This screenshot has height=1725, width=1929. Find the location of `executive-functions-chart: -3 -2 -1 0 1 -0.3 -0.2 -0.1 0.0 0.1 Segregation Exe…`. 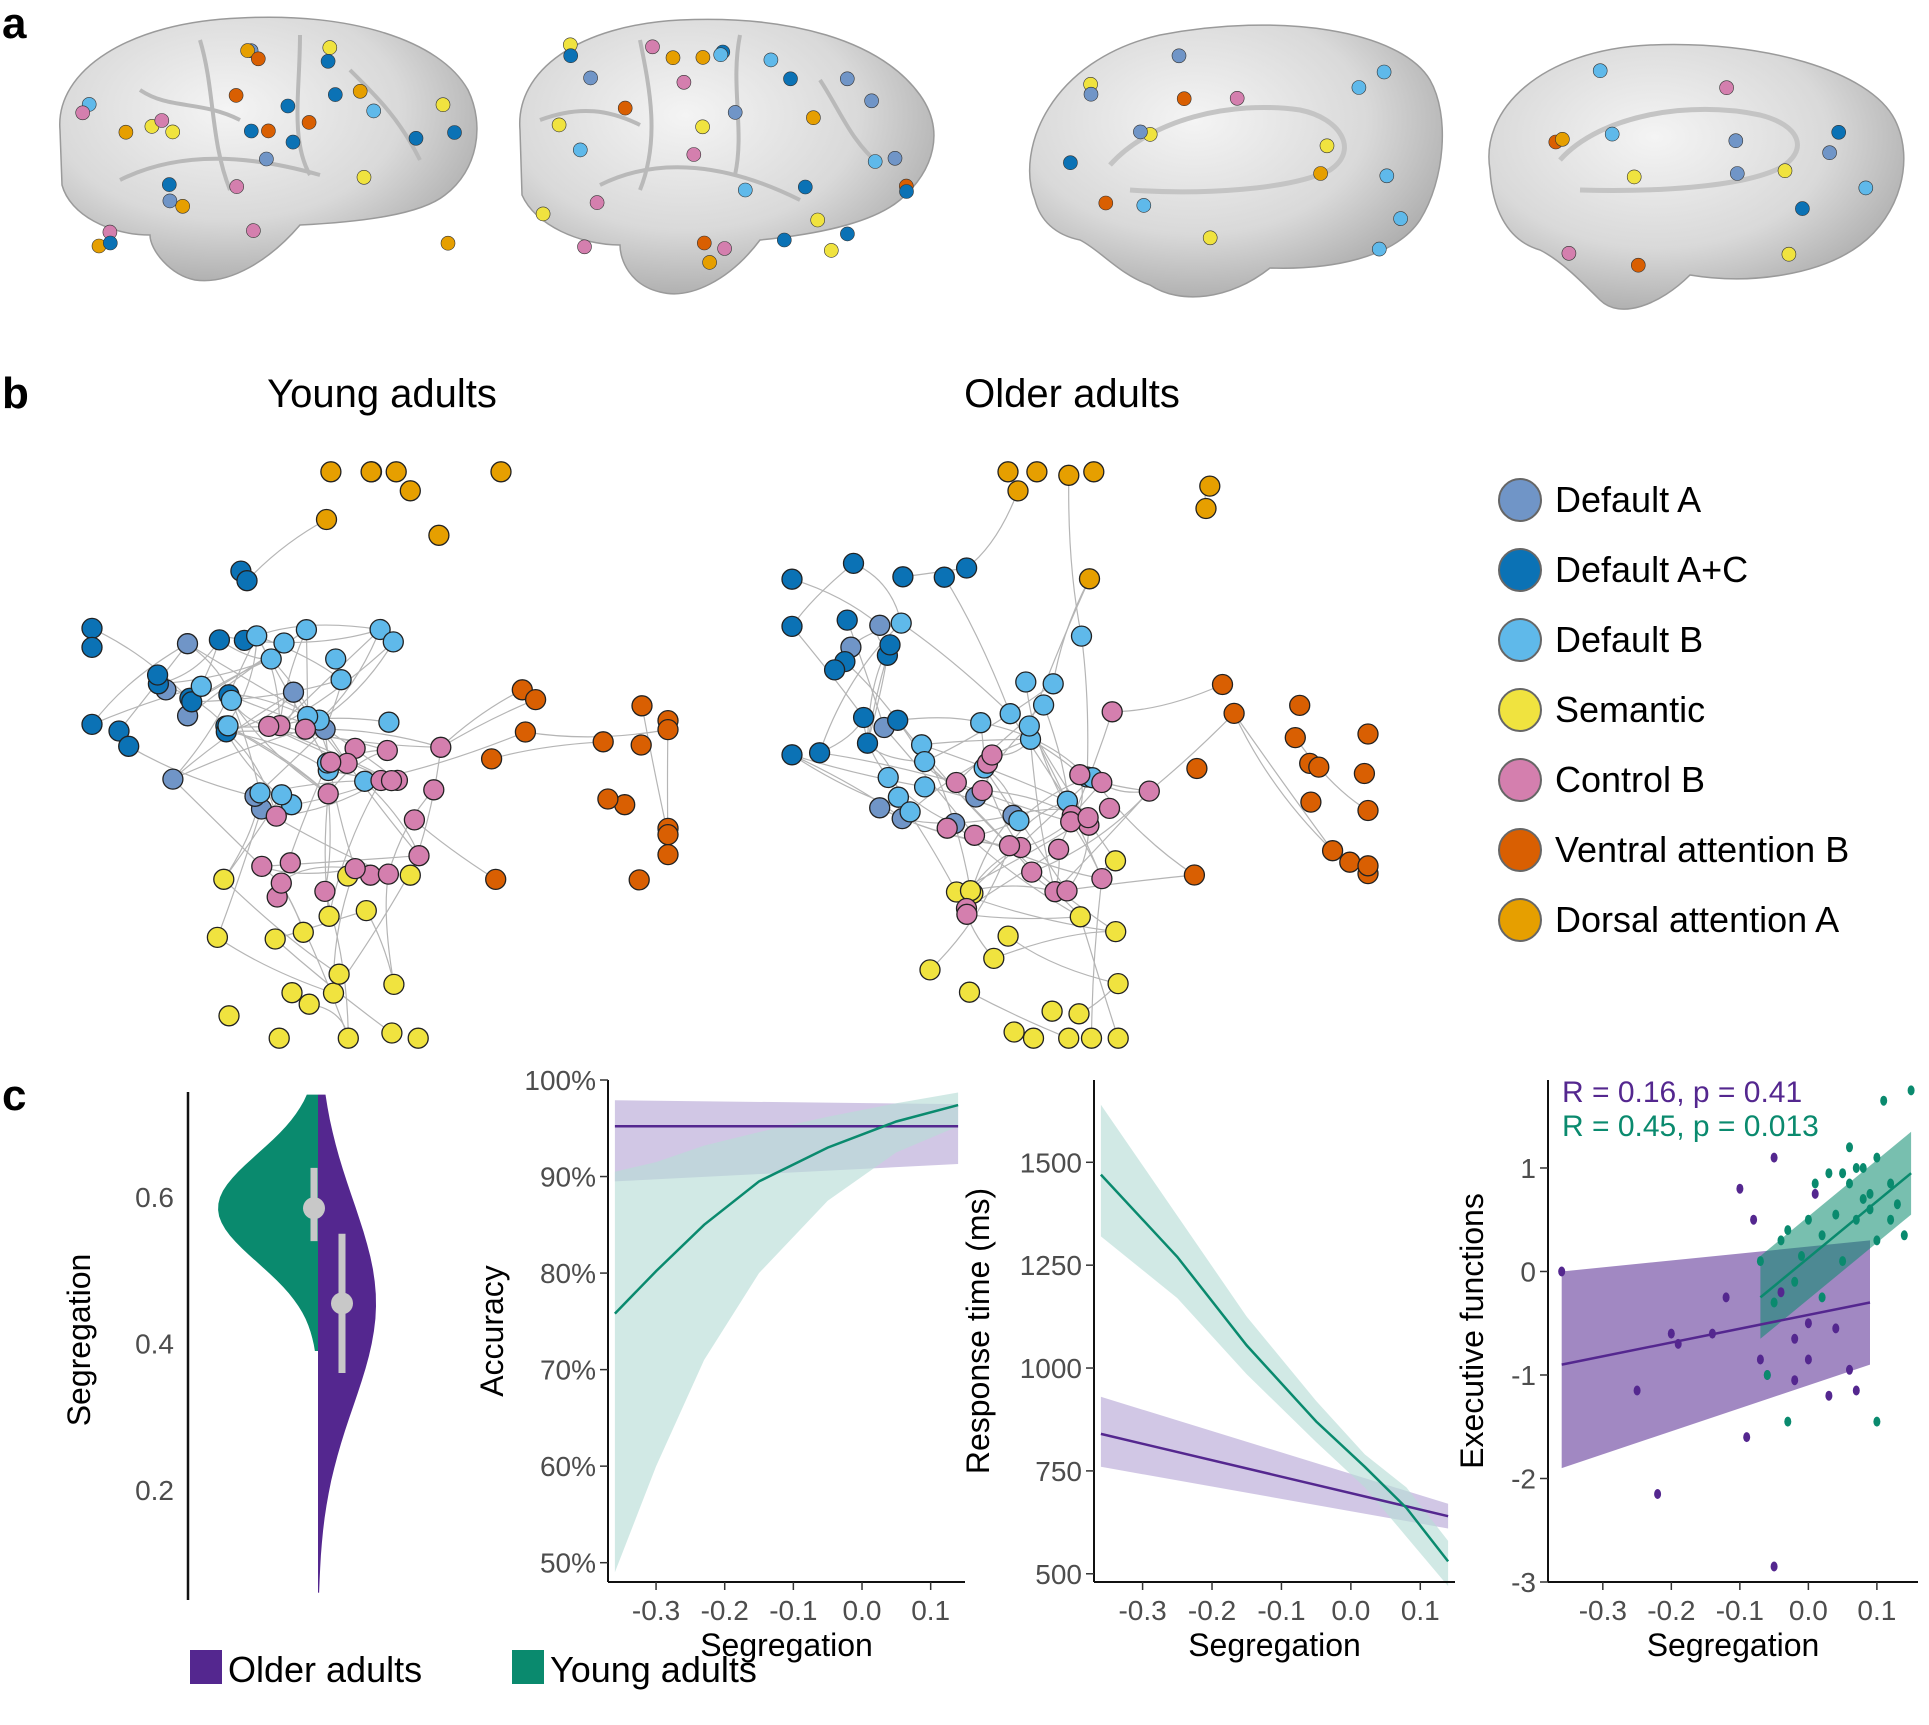

executive-functions-chart: -3 -2 -1 0 1 -0.3 -0.2 -0.1 0.0 0.1 Segregation Exe… is located at coordinates (1686, 1369).